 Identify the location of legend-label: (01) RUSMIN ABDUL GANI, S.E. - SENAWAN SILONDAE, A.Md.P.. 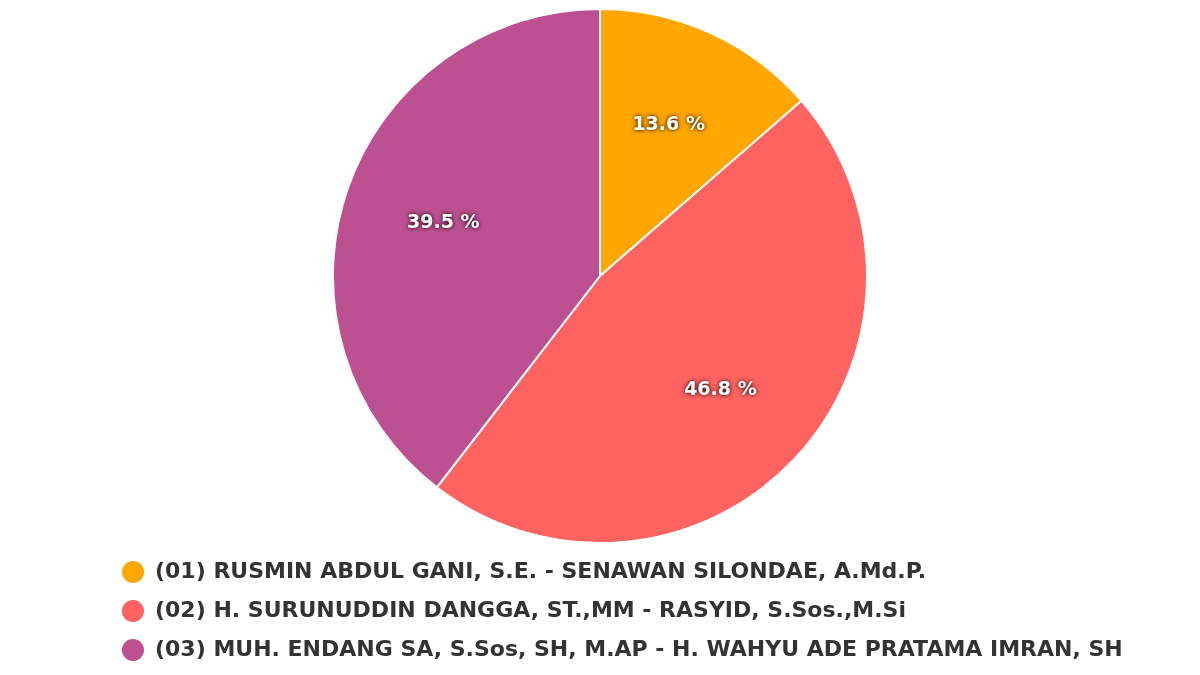
(541, 570).